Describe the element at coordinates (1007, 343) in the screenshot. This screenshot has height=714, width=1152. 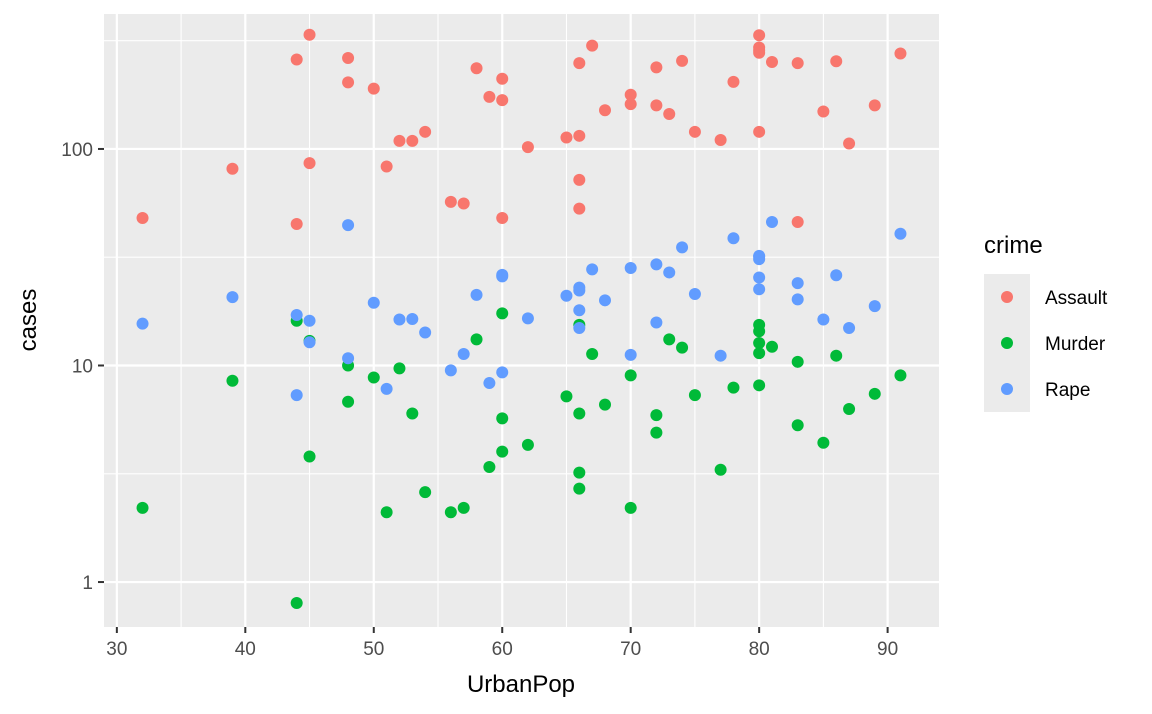
I see `legend-key-murder` at that location.